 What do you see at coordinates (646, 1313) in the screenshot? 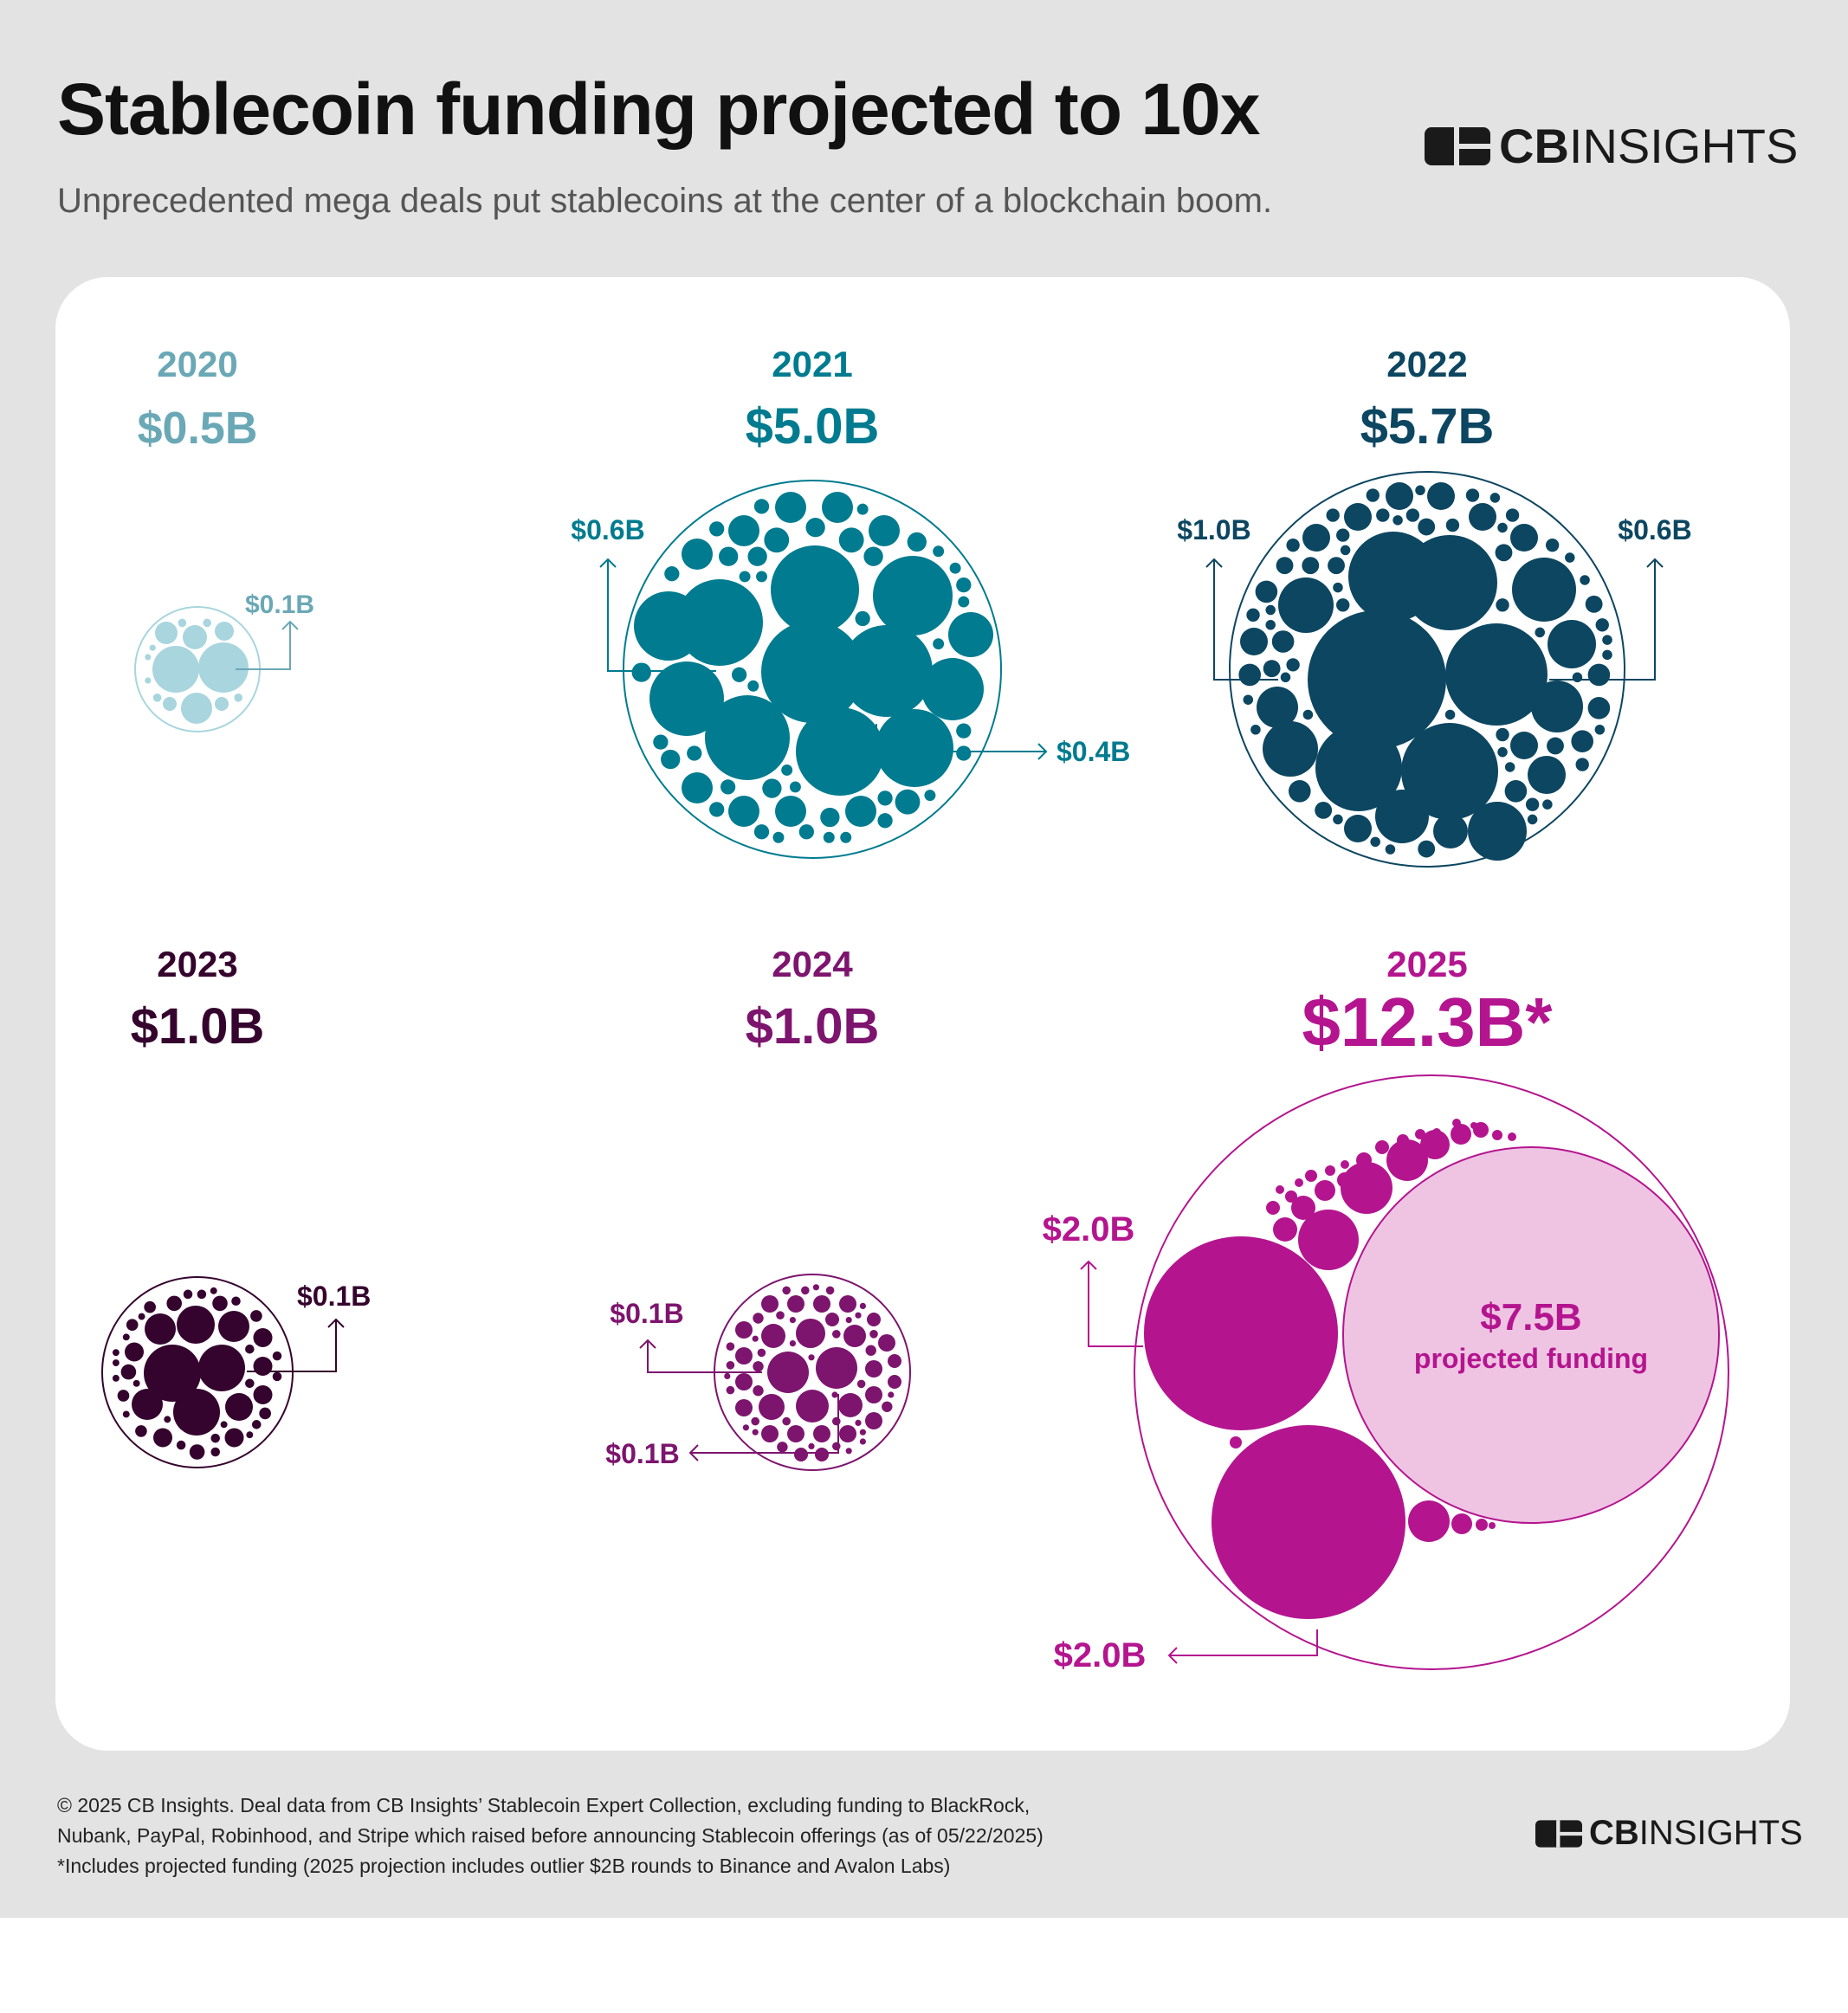
I see `annotation-label: $0.1B` at bounding box center [646, 1313].